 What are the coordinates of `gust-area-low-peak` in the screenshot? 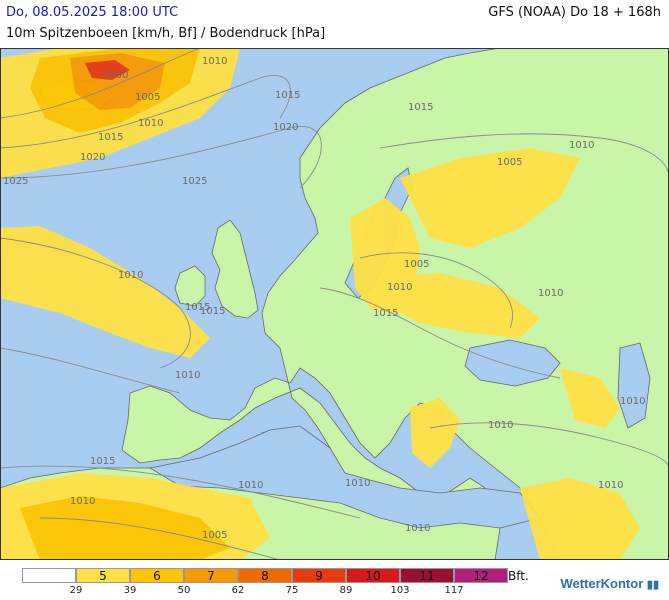 It's located at (107, 70).